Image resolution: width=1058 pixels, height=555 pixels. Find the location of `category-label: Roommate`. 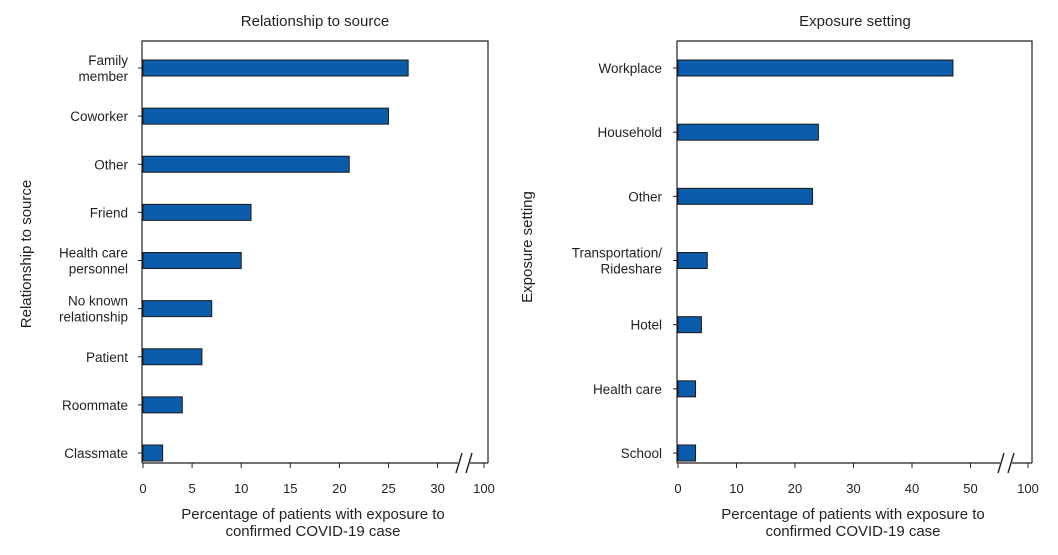

category-label: Roommate is located at coordinates (95, 405).